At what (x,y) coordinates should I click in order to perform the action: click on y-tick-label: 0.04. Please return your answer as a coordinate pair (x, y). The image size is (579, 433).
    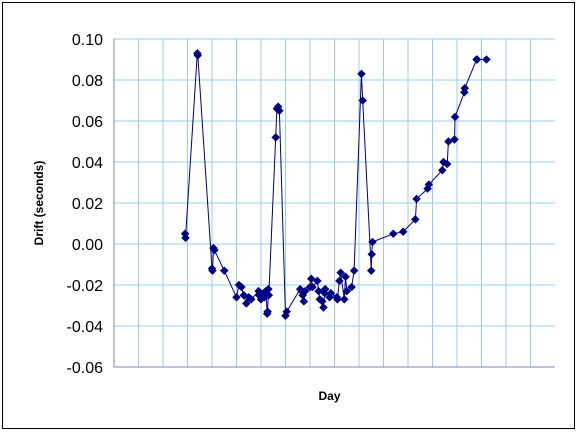
    Looking at the image, I should click on (87, 163).